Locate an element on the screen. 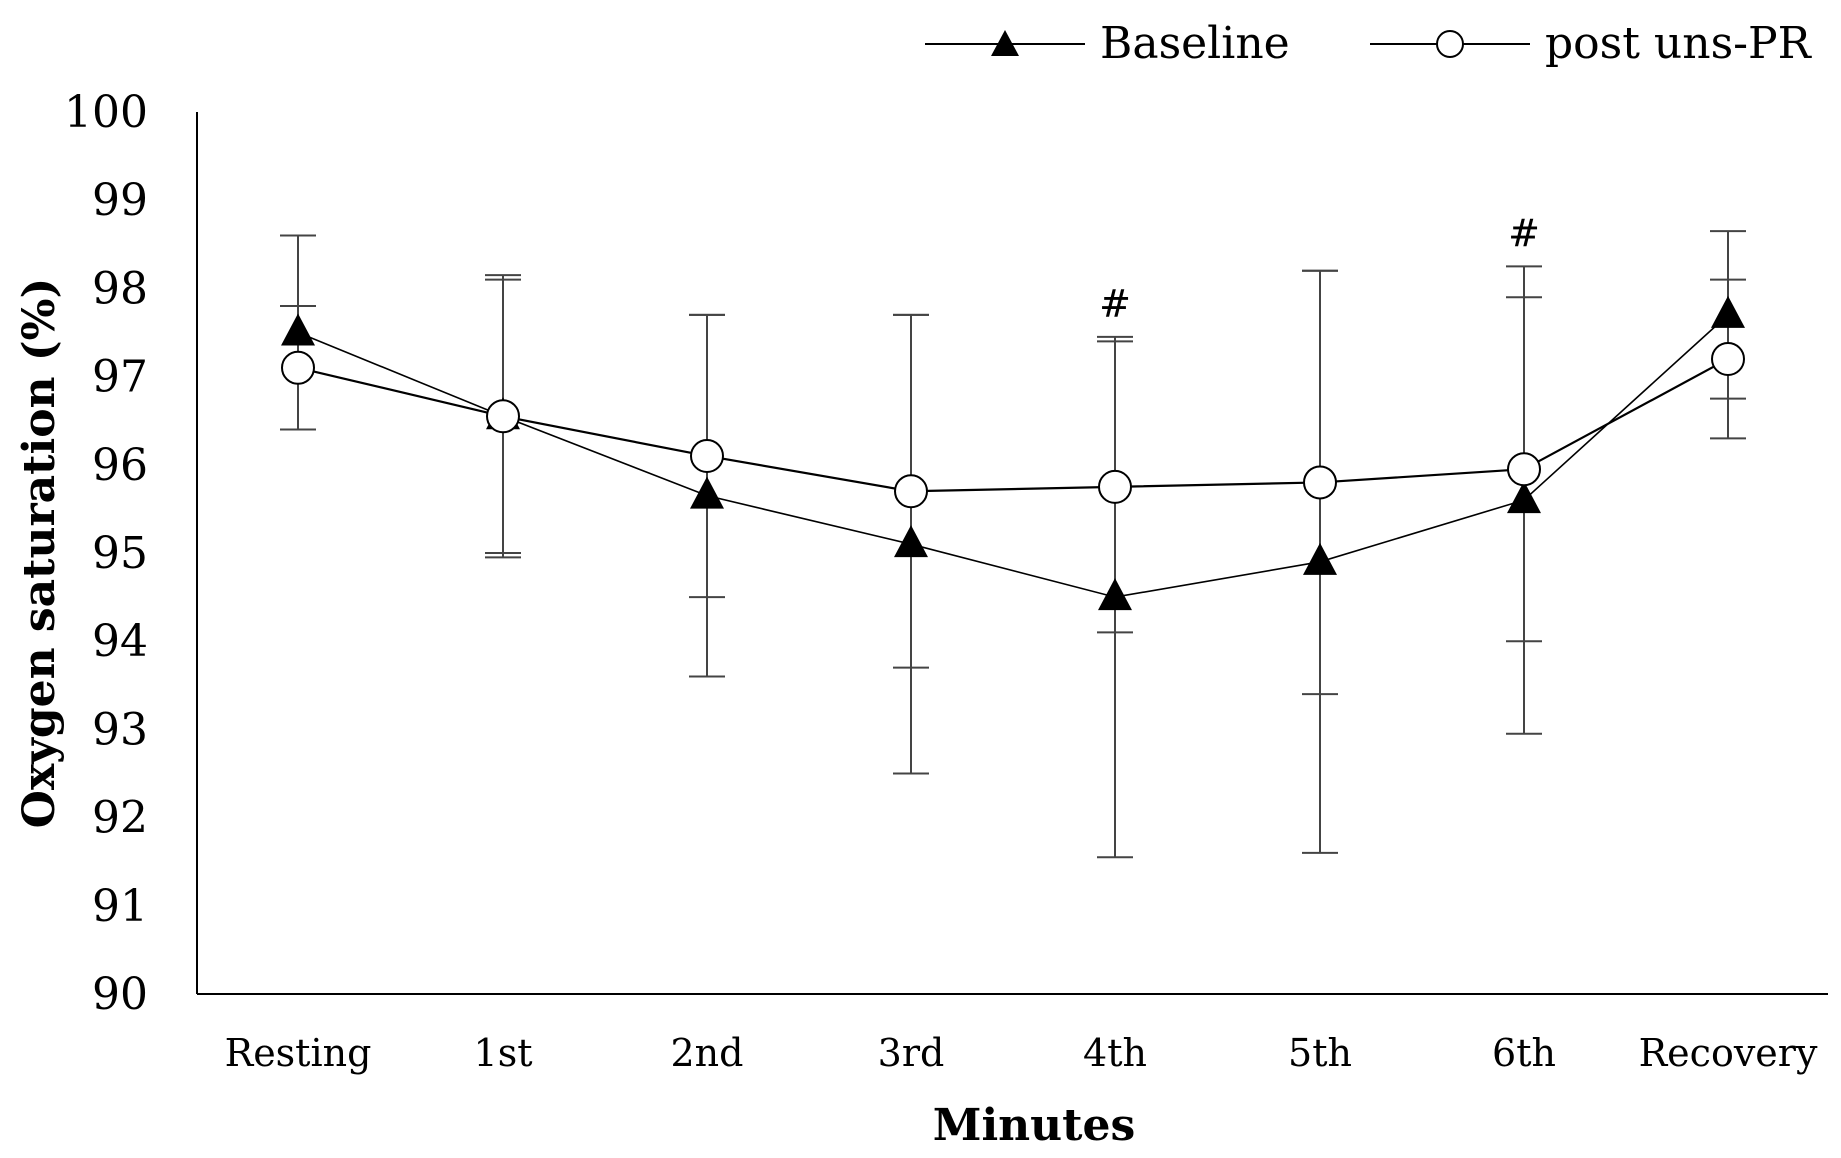 Image resolution: width=1841 pixels, height=1158 pixels. annotations: ## is located at coordinates (1319, 268).